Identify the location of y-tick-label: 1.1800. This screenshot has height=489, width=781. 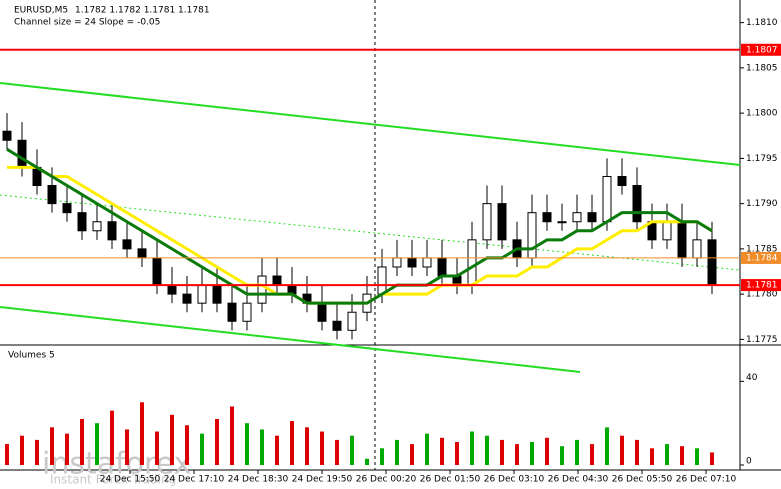
(762, 114).